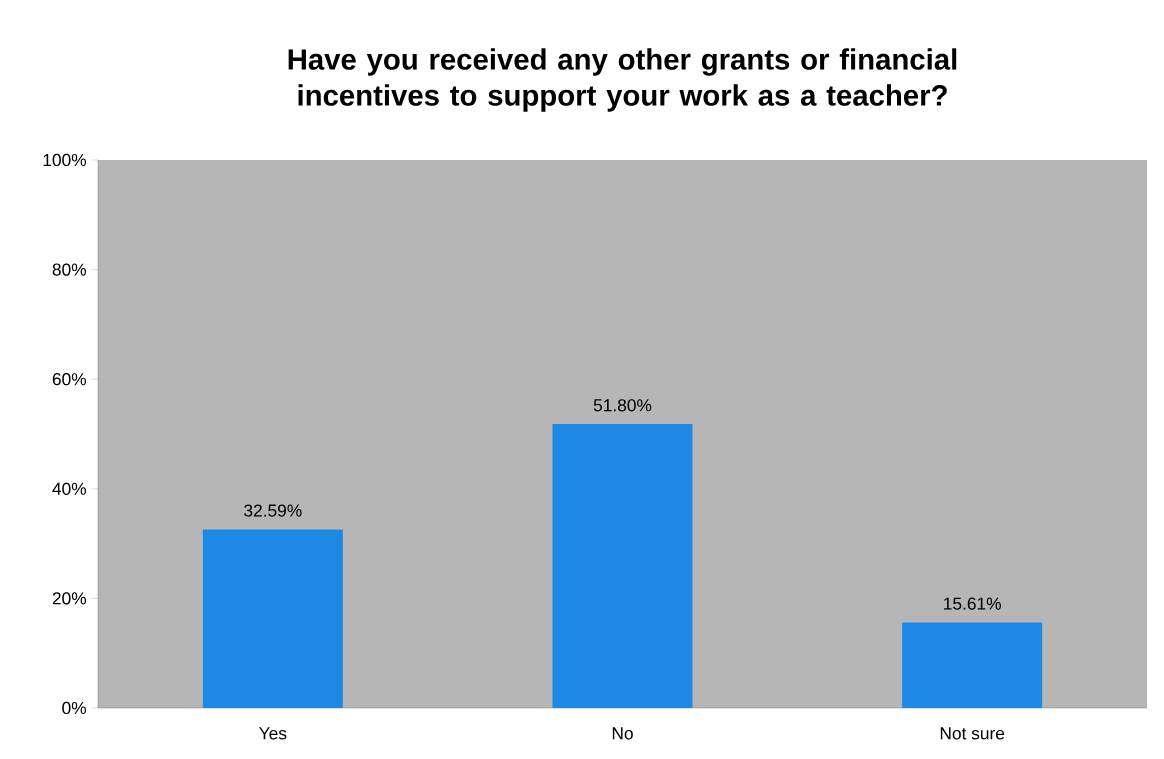 The image size is (1164, 759). What do you see at coordinates (69, 269) in the screenshot?
I see `y-tick-label: 80%` at bounding box center [69, 269].